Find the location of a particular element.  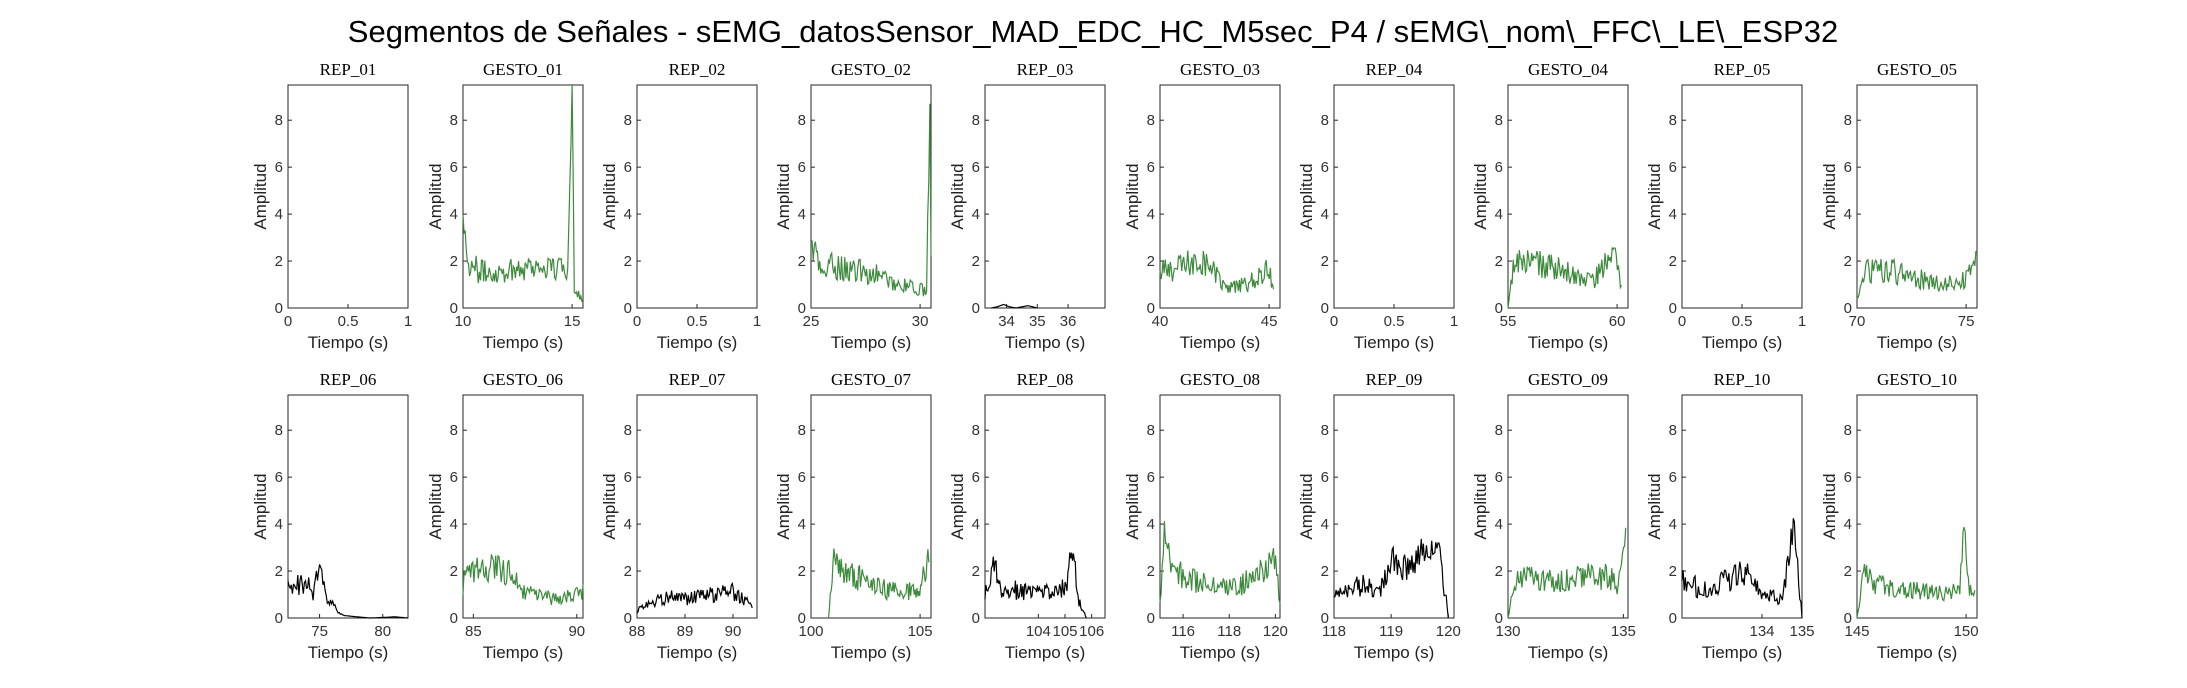

x-tick-label: 89 is located at coordinates (685, 631).